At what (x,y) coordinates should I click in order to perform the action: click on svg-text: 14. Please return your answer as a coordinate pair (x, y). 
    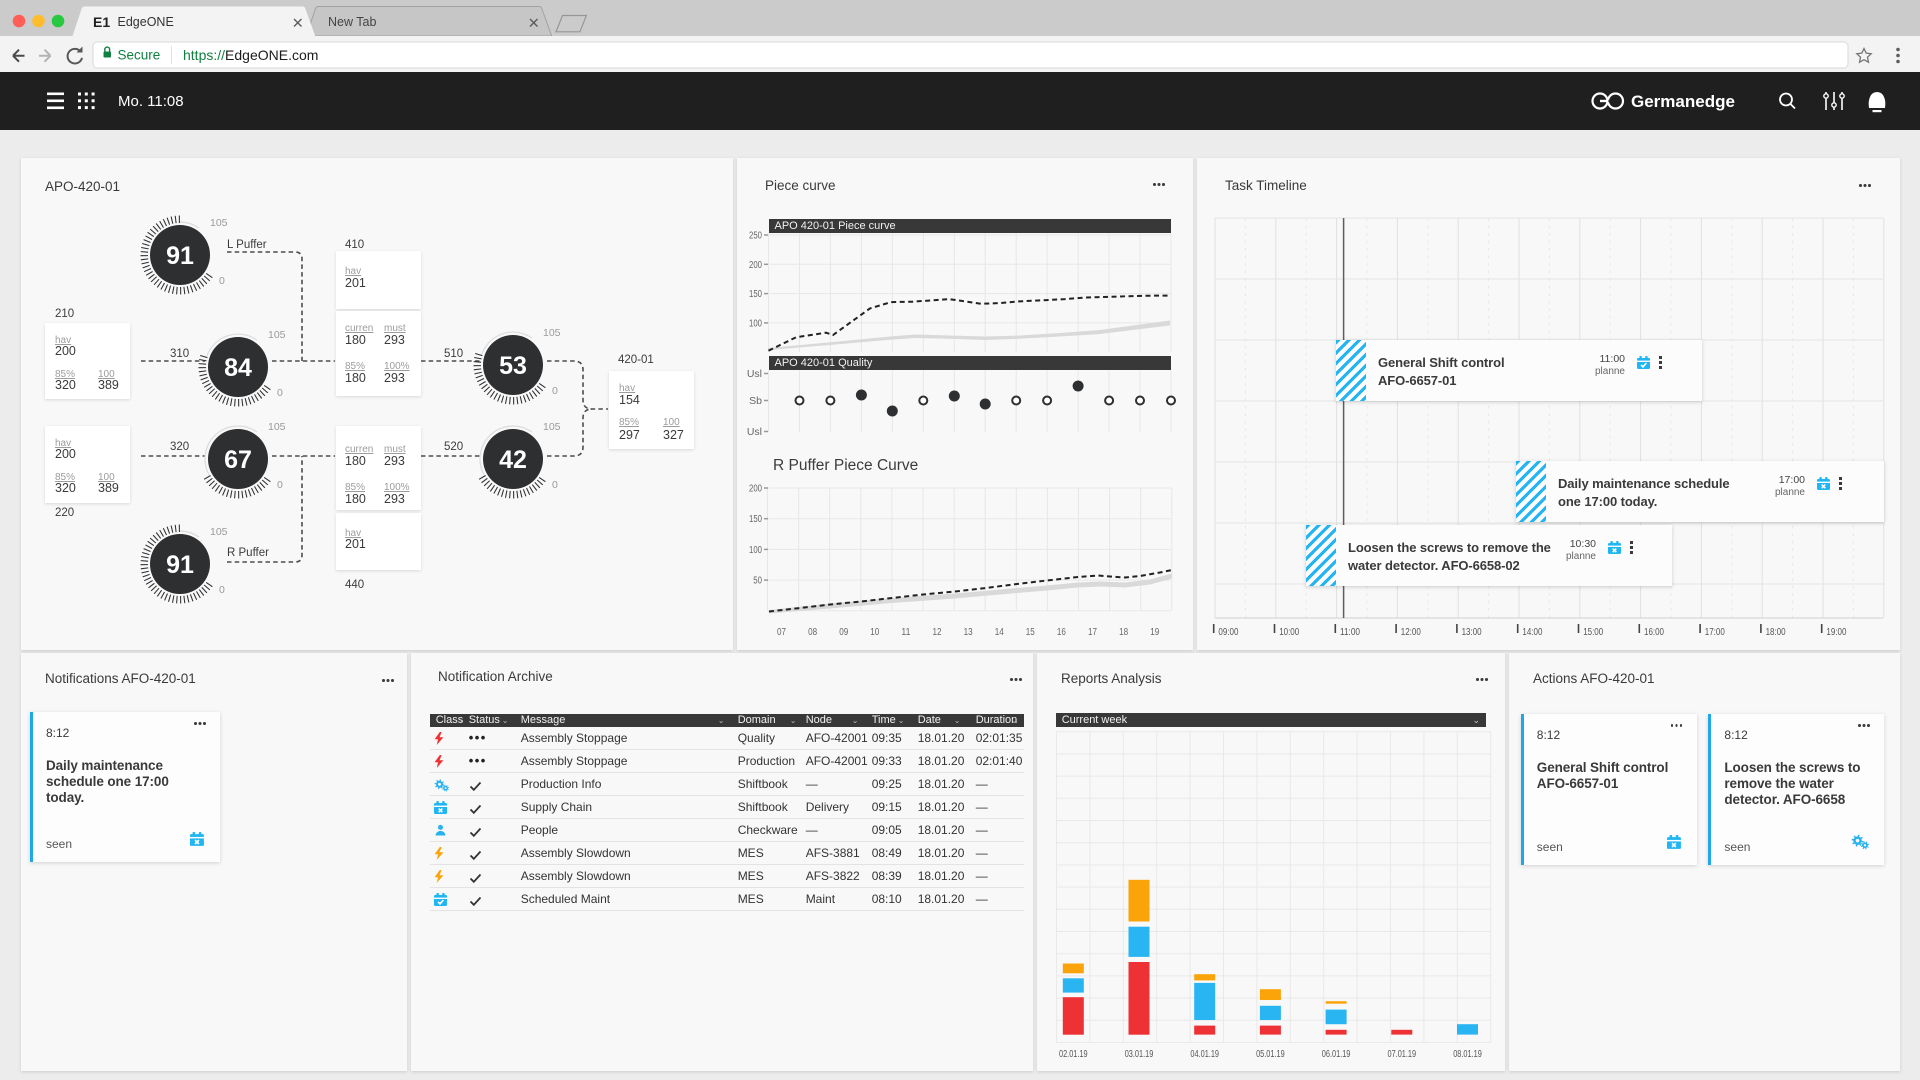
    Looking at the image, I should click on (999, 632).